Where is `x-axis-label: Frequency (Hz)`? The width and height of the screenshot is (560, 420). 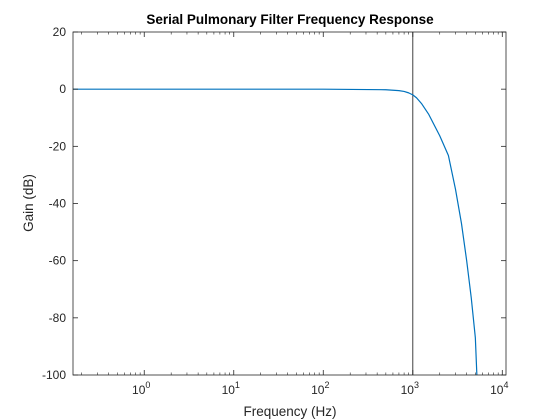
x-axis-label: Frequency (Hz) is located at coordinates (289, 411).